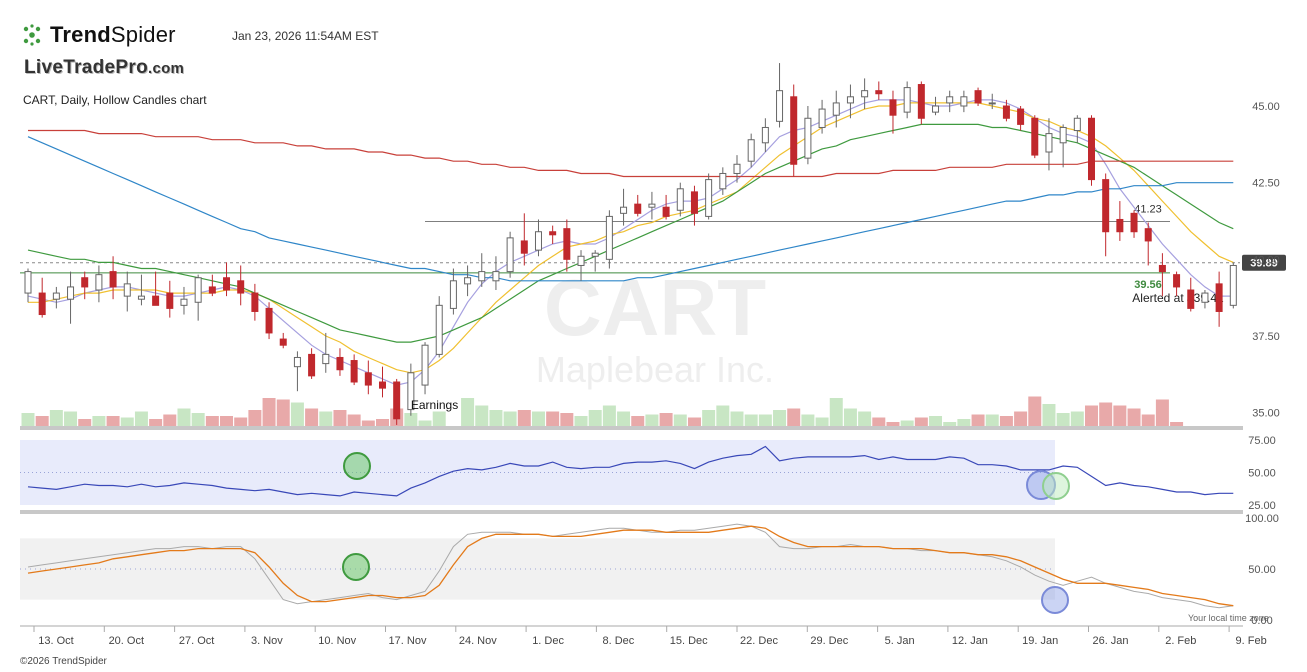 The width and height of the screenshot is (1307, 672). Describe the element at coordinates (357, 466) in the screenshot. I see `rsi-buy-signal-marker` at that location.